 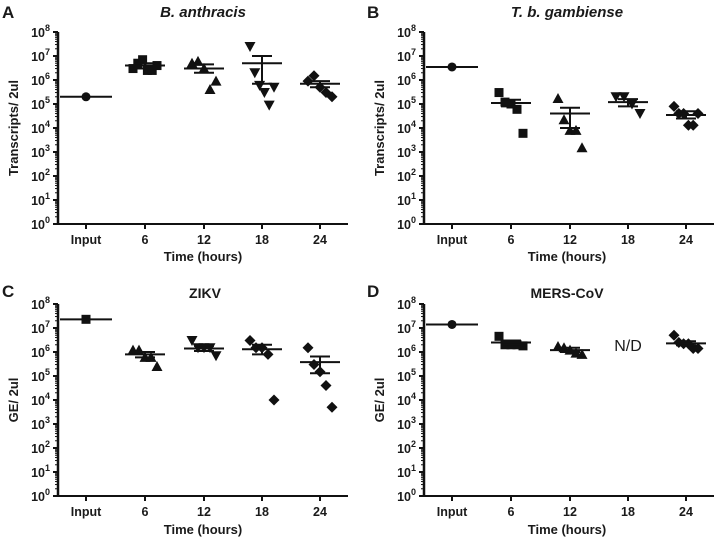 What do you see at coordinates (628, 346) in the screenshot?
I see `not-detected-annotation: N/D` at bounding box center [628, 346].